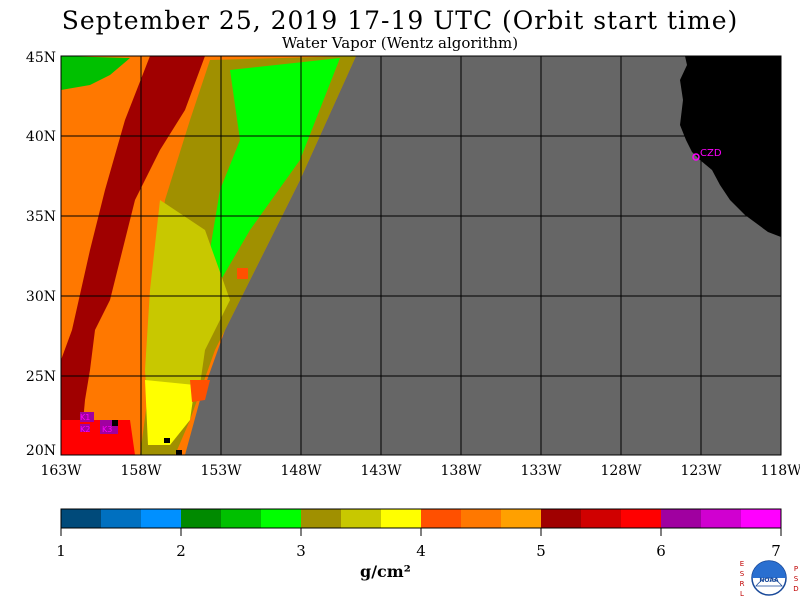 This screenshot has height=600, width=800. Describe the element at coordinates (85, 417) in the screenshot. I see `island-label: K1` at that location.